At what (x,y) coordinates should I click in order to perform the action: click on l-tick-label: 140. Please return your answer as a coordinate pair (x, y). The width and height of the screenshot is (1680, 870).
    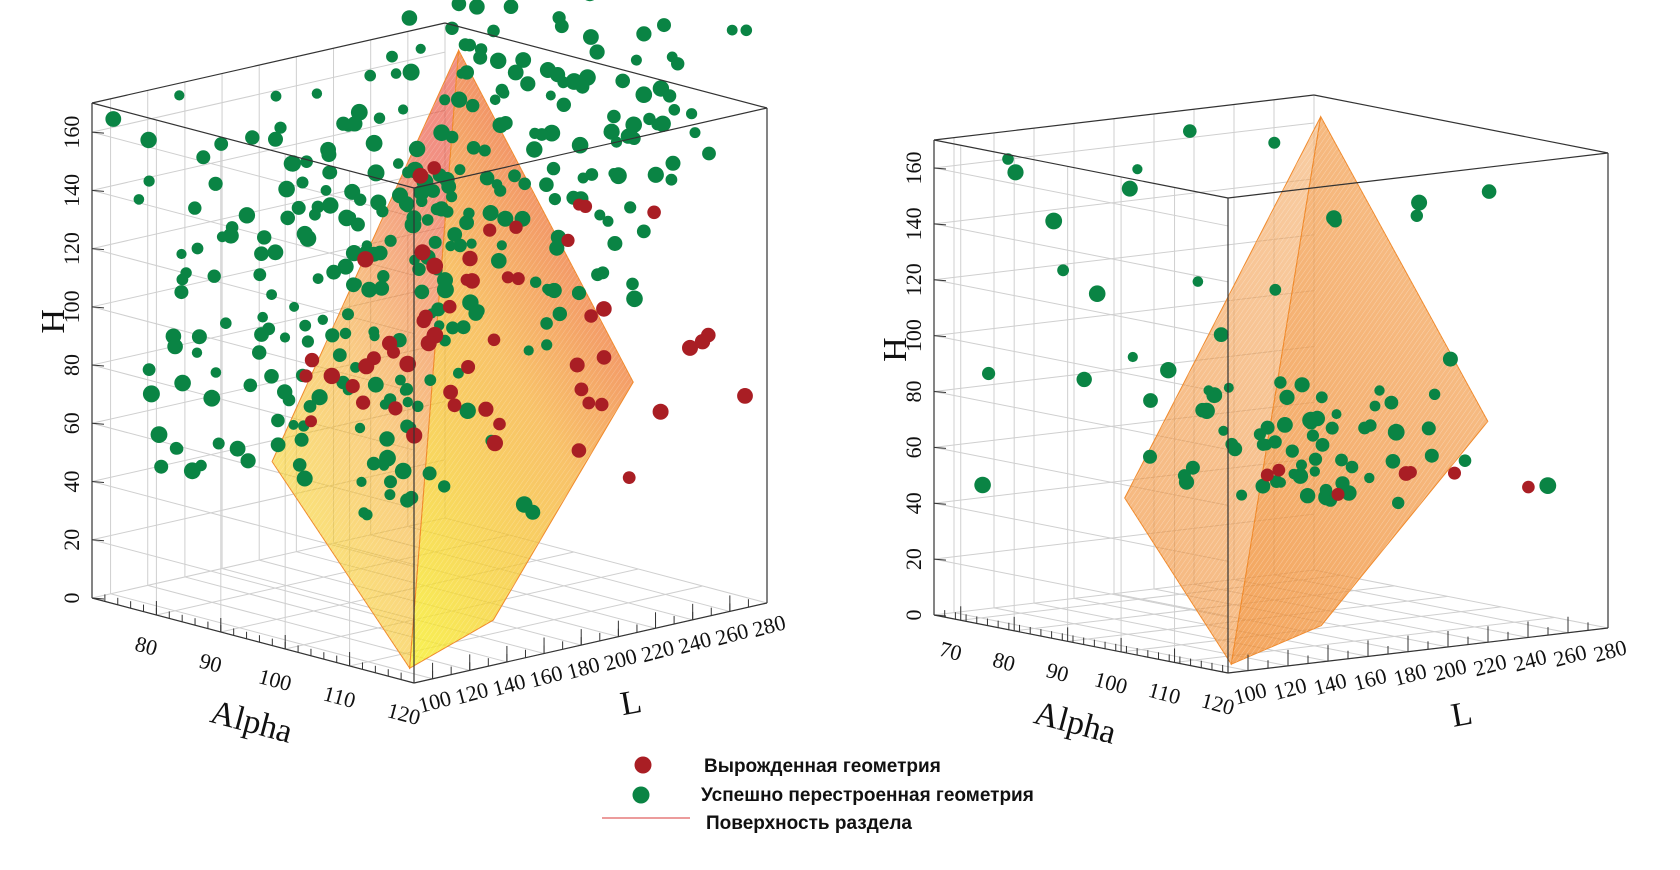
    Looking at the image, I should click on (509, 684).